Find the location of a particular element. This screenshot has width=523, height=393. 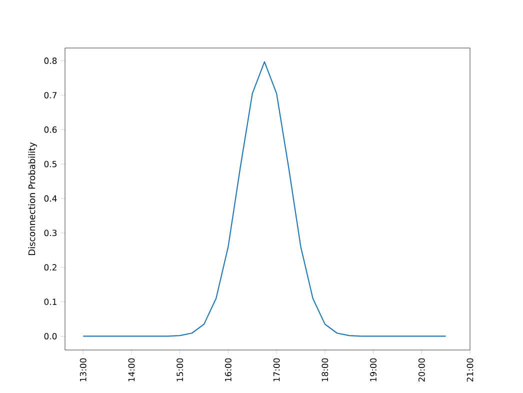

y-tick-label: 0.4 is located at coordinates (50, 198).